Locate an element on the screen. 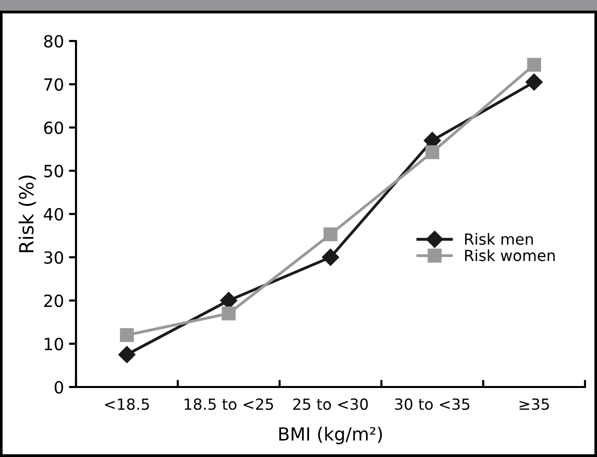 This screenshot has height=457, width=597. x-tick-label: 18.5 to <25 is located at coordinates (229, 404).